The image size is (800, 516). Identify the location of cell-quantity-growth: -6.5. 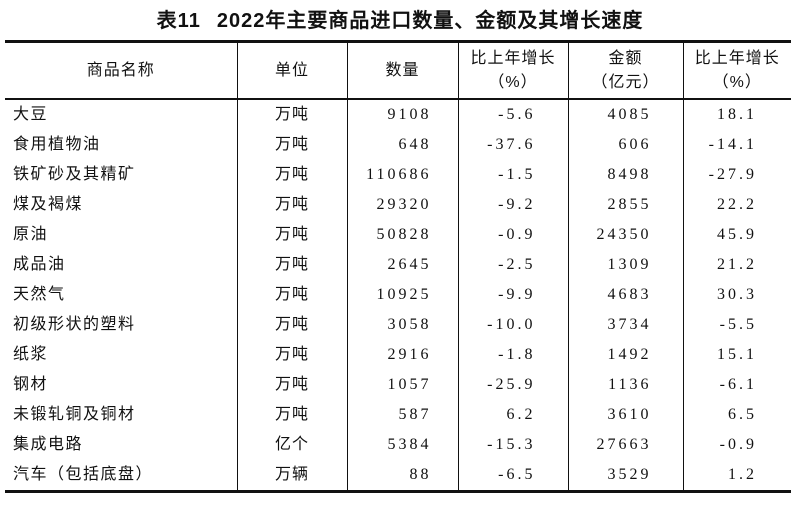
(512, 476).